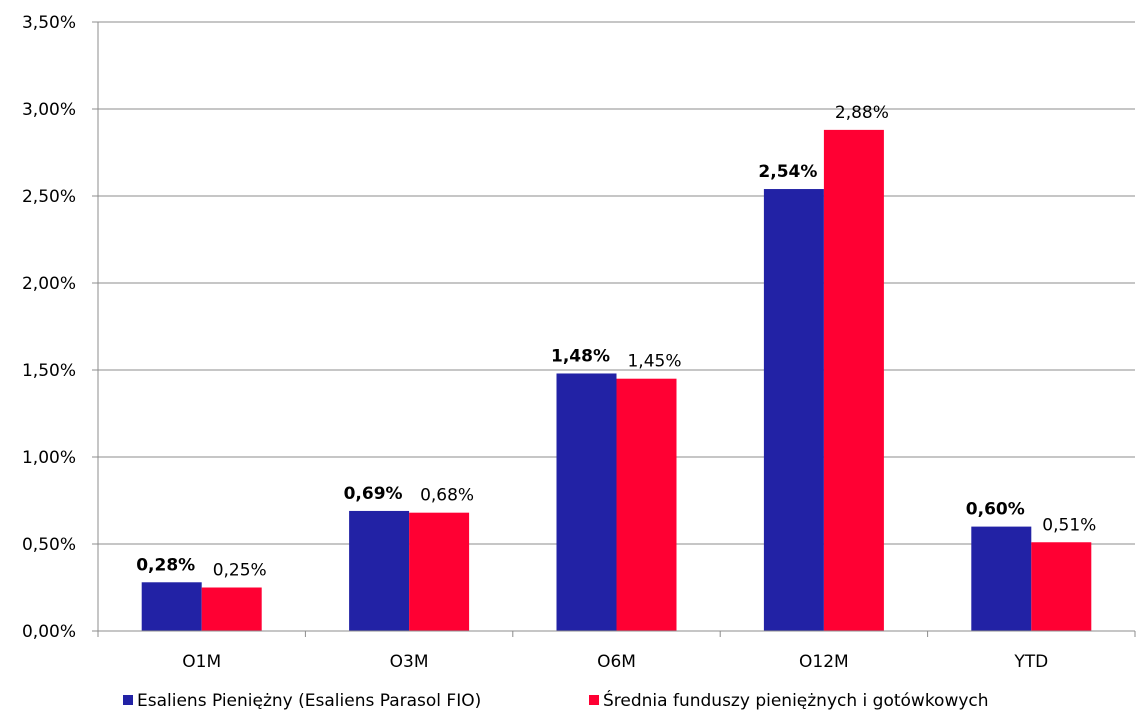 The image size is (1139, 718). Describe the element at coordinates (49, 110) in the screenshot. I see `y-tick-label: 3,00%` at that location.